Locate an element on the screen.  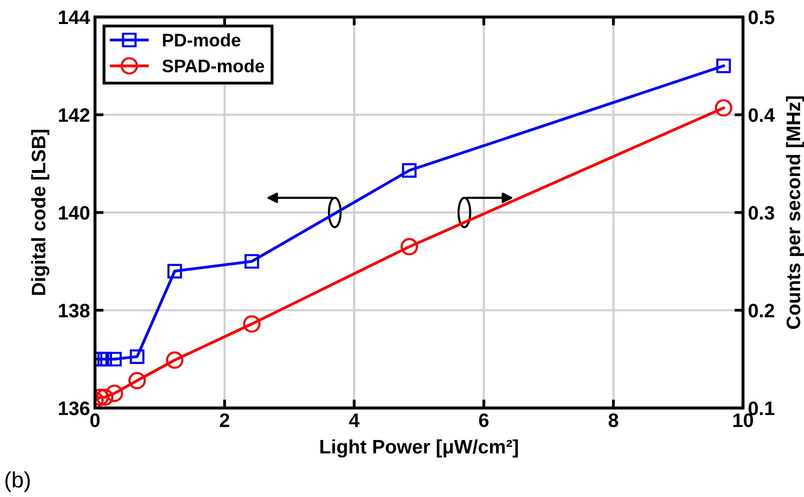
text: (b) is located at coordinates (17, 481).